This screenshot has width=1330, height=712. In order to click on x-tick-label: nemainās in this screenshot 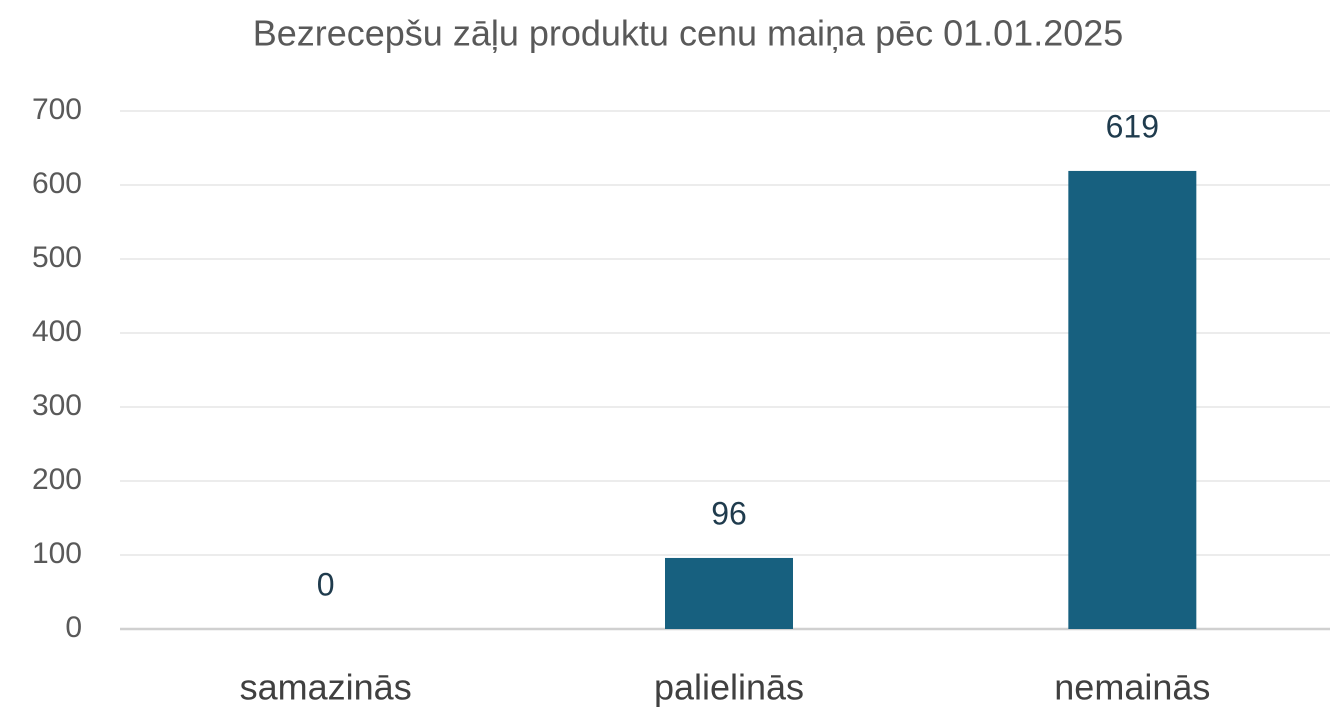, I will do `click(1132, 687)`.